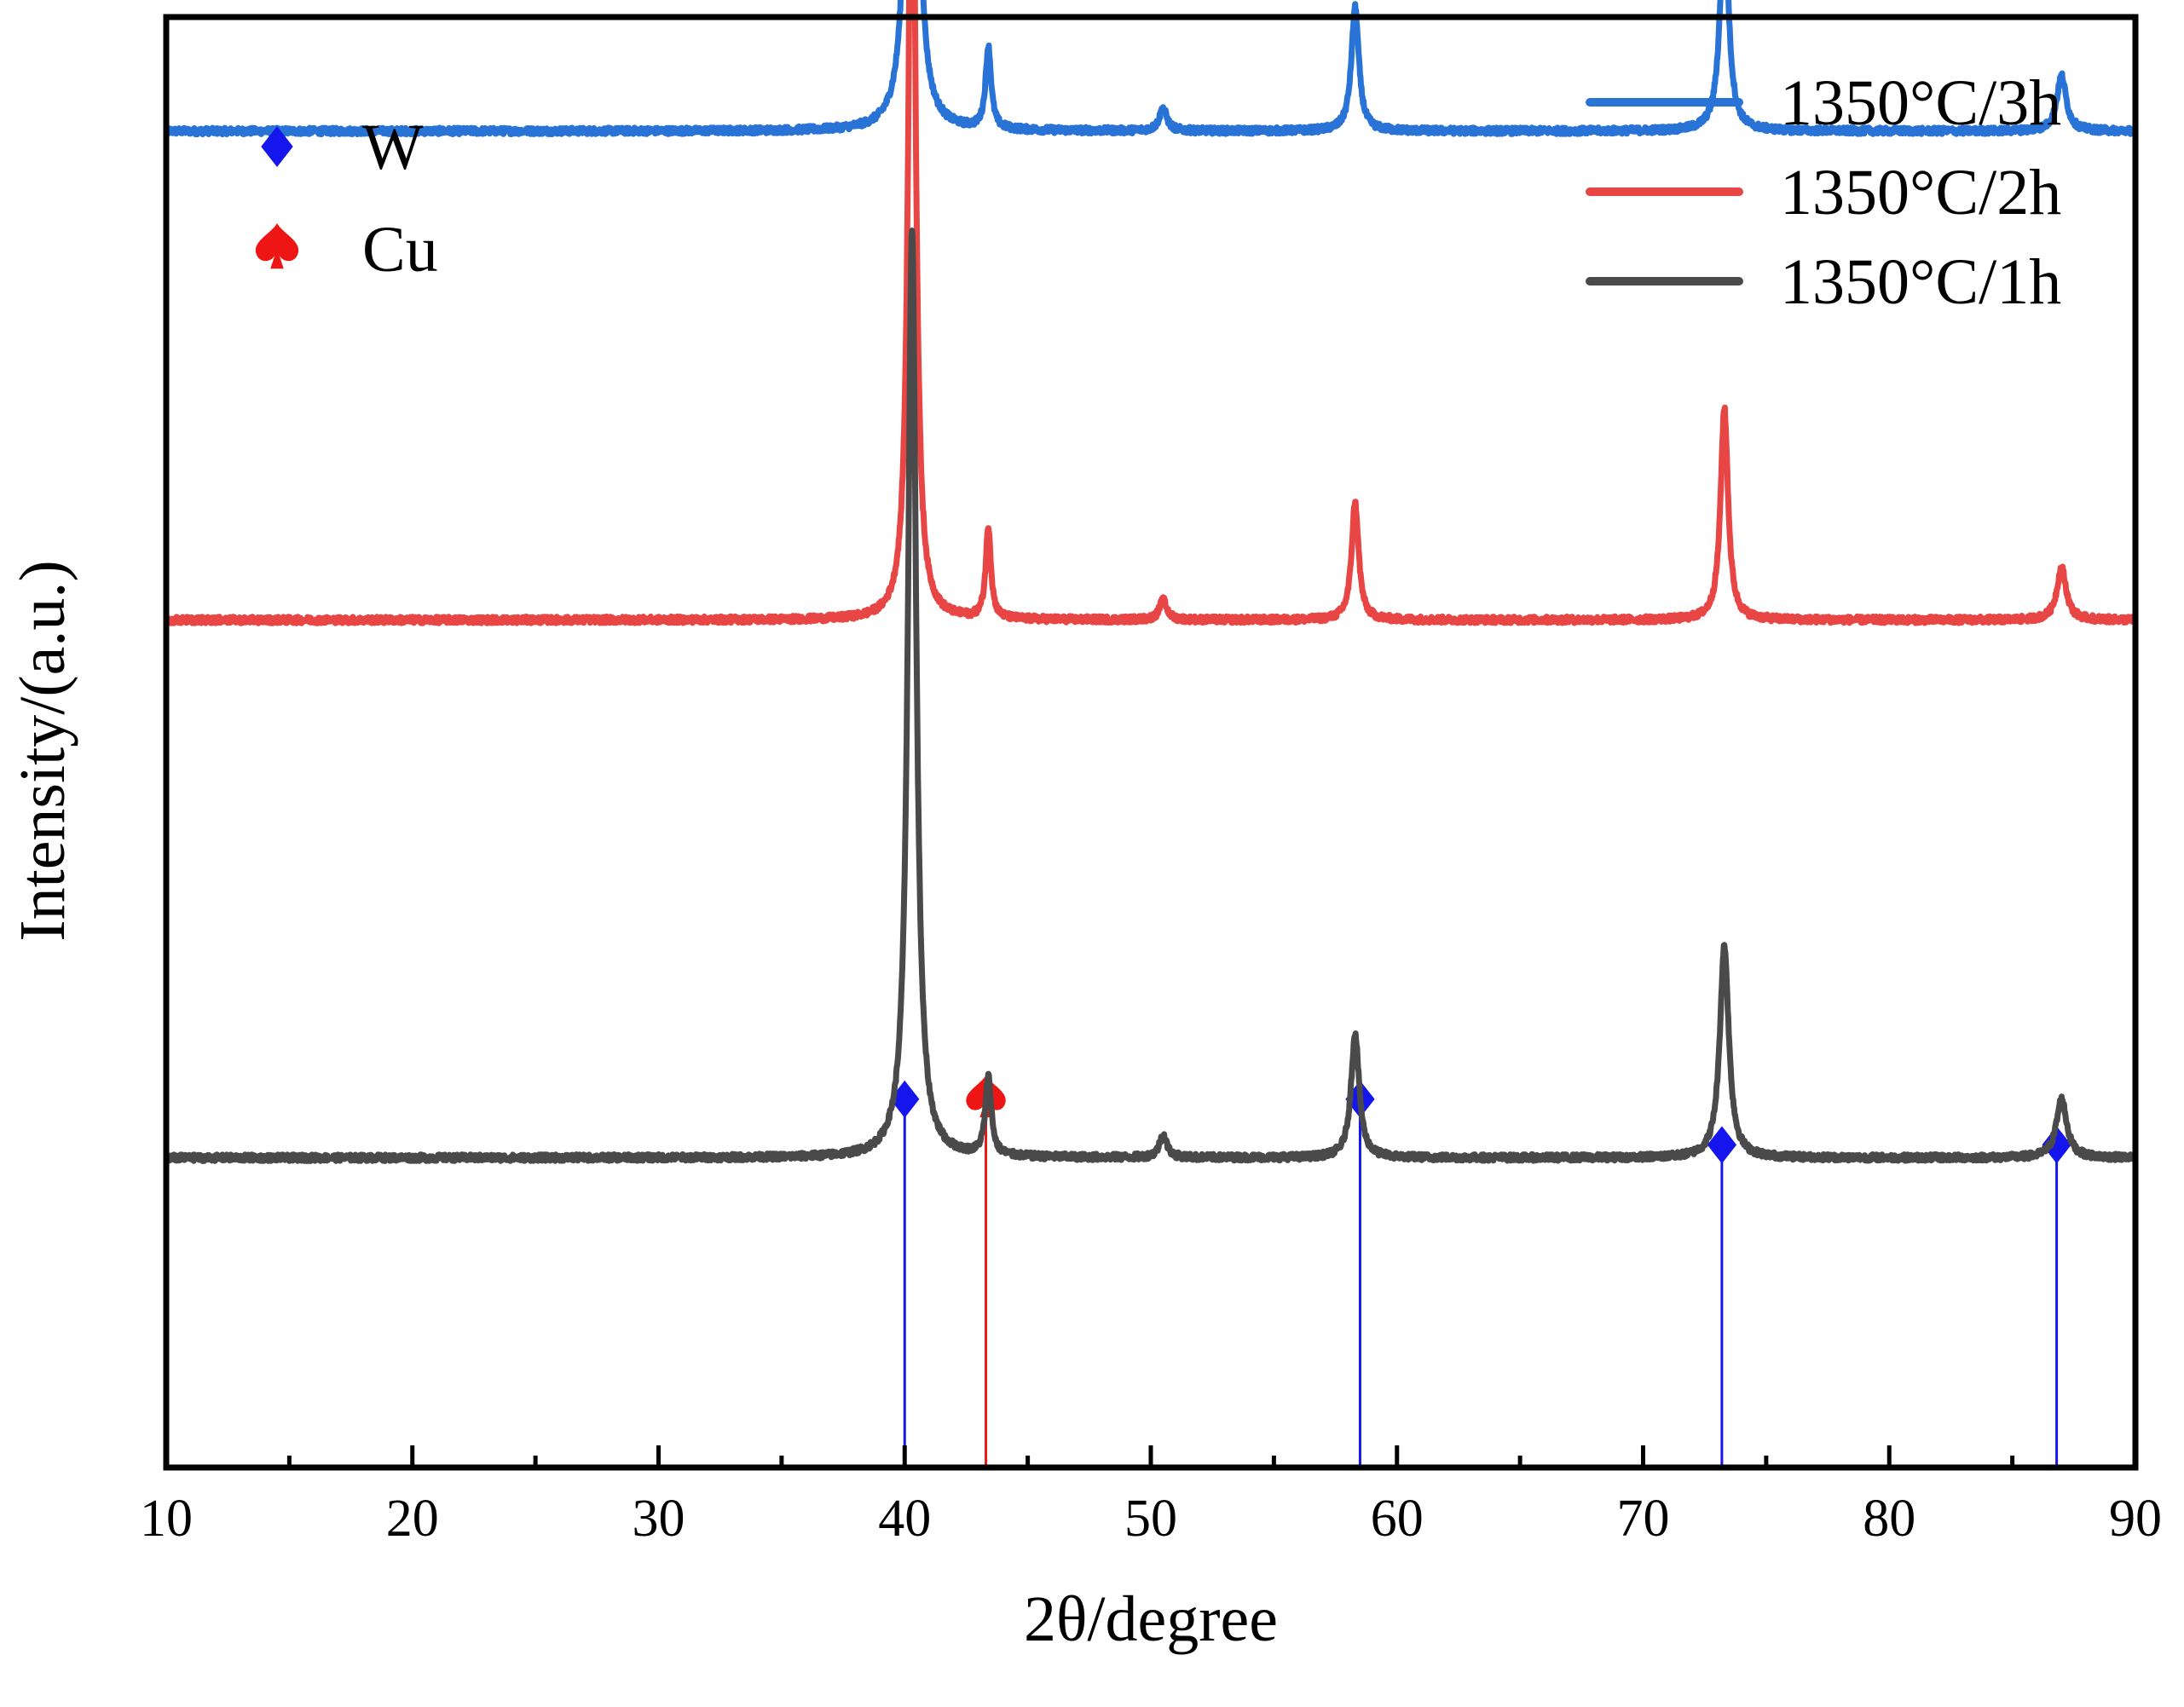  Describe the element at coordinates (277, 146) in the screenshot. I see `w-legend-diamond-icon` at that location.